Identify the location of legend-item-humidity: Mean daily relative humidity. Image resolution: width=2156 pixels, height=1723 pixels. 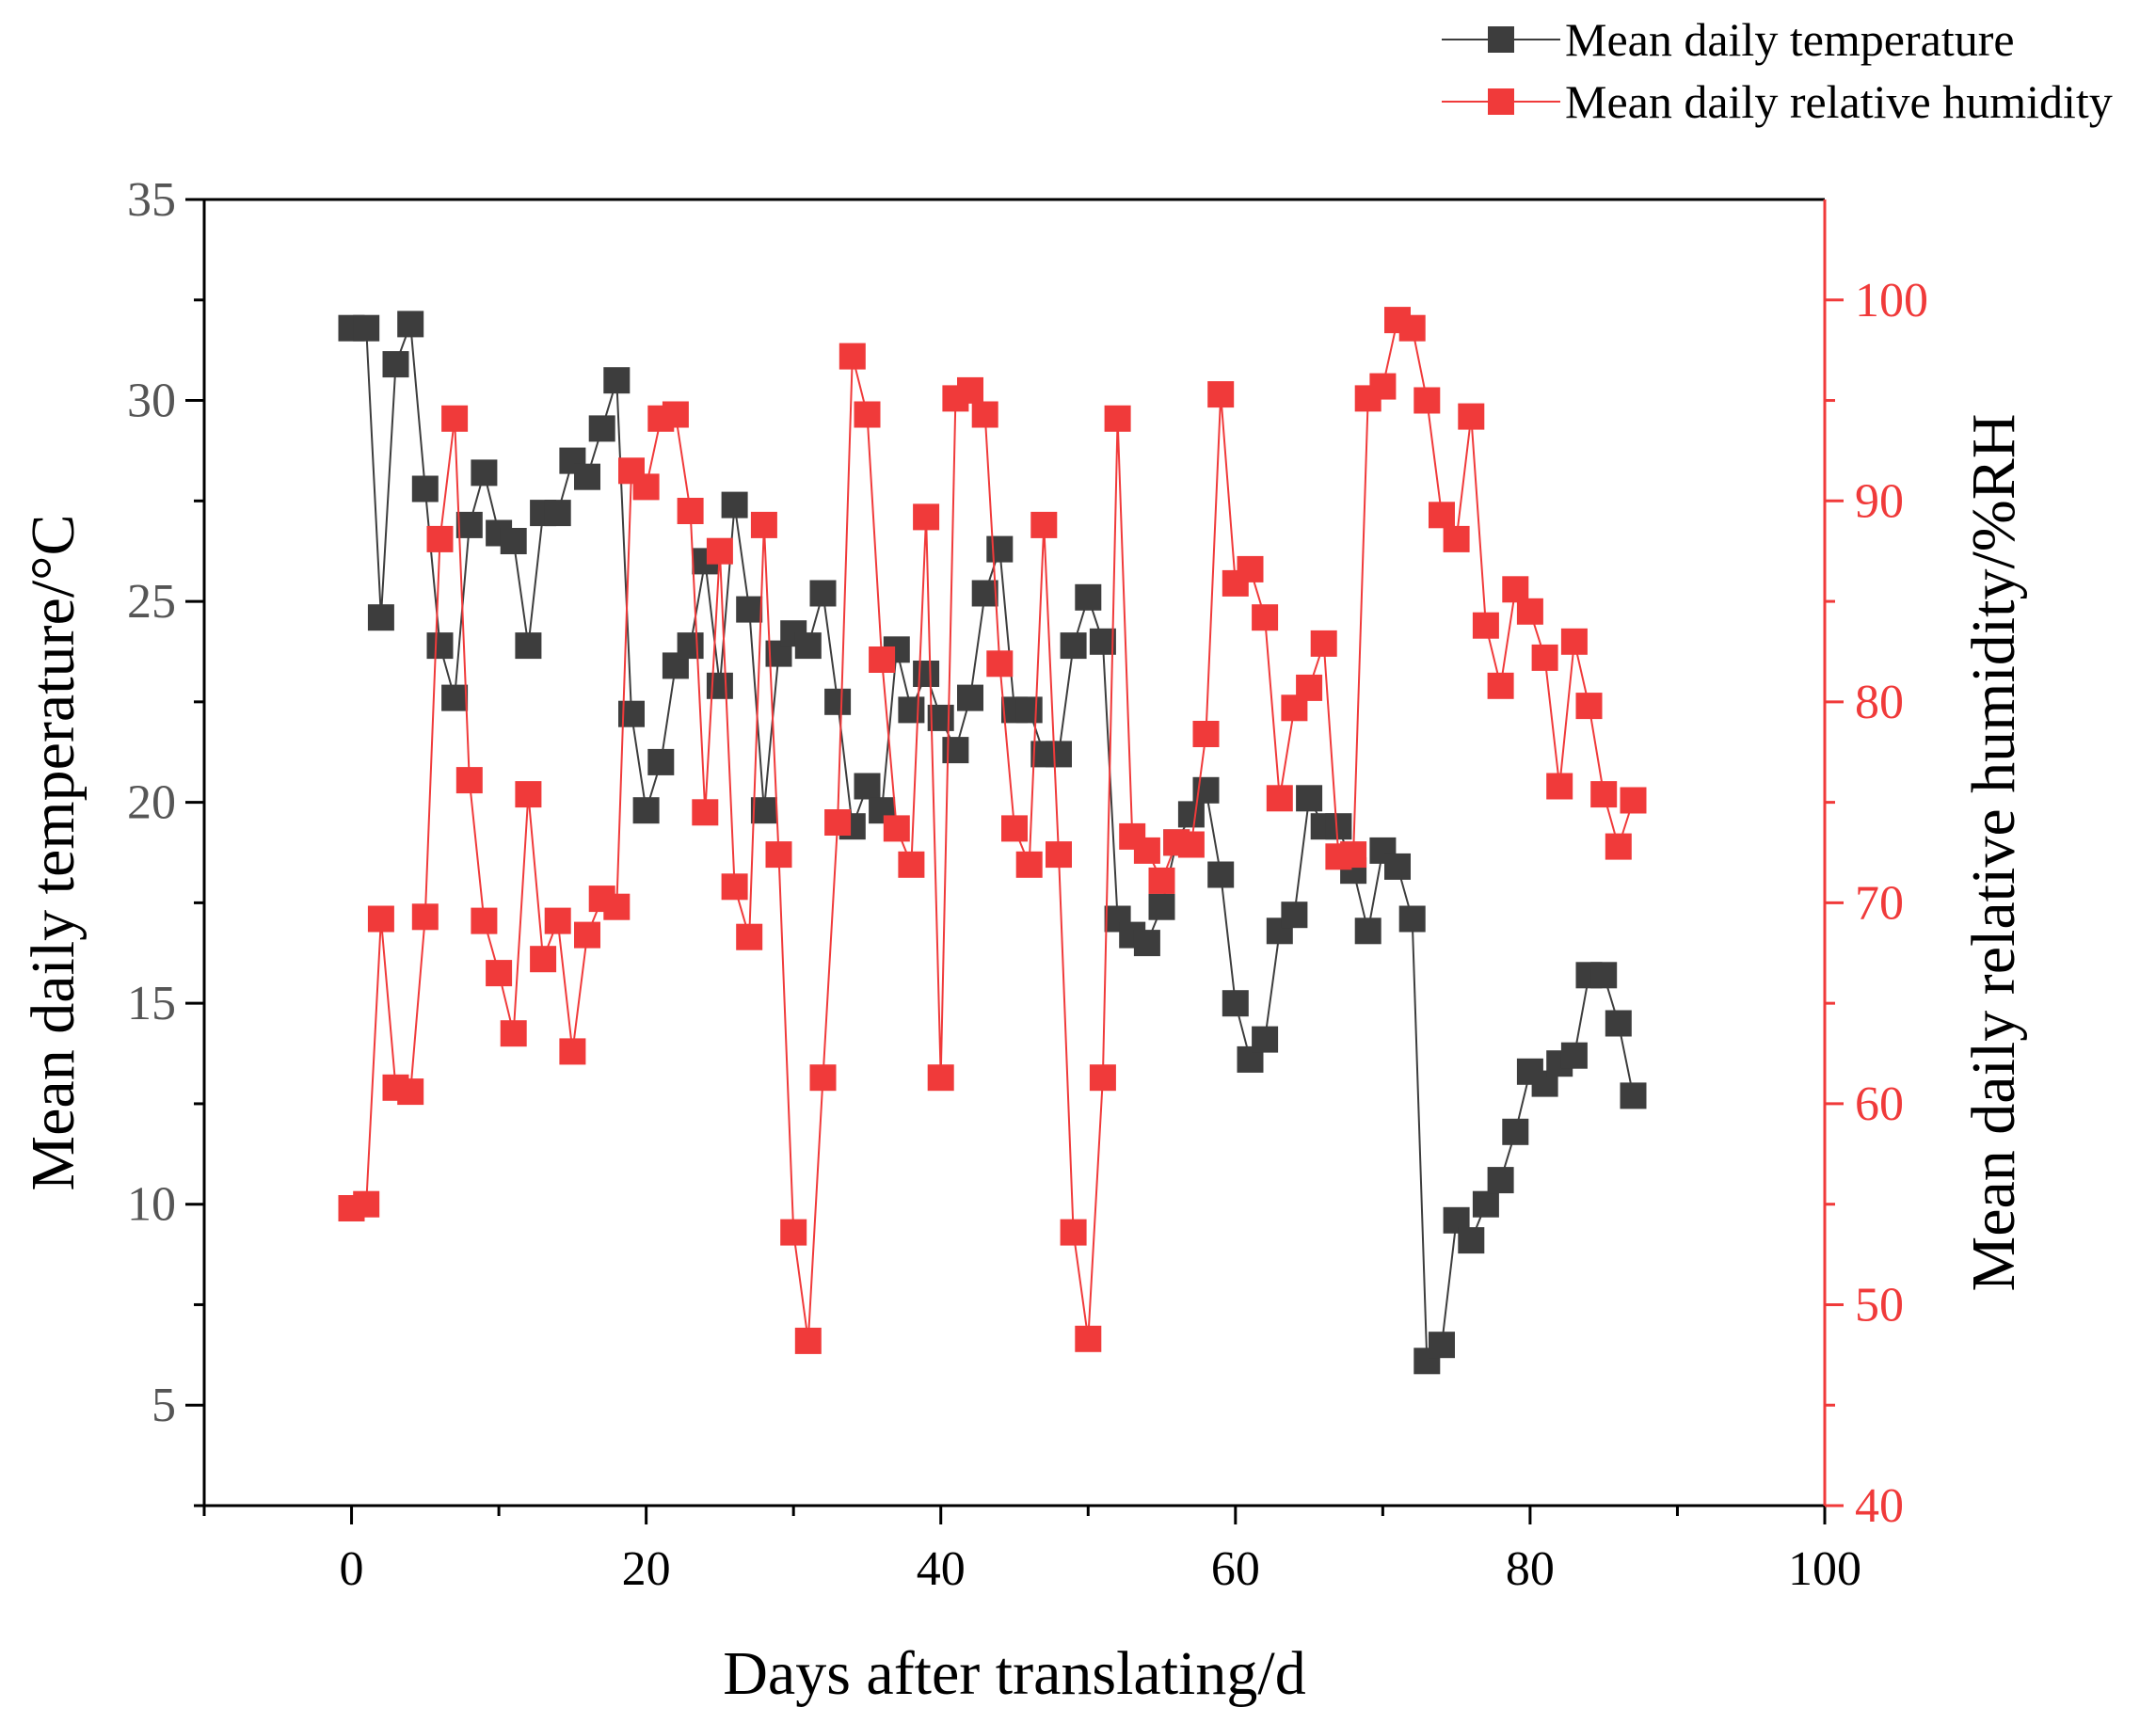
(1777, 101).